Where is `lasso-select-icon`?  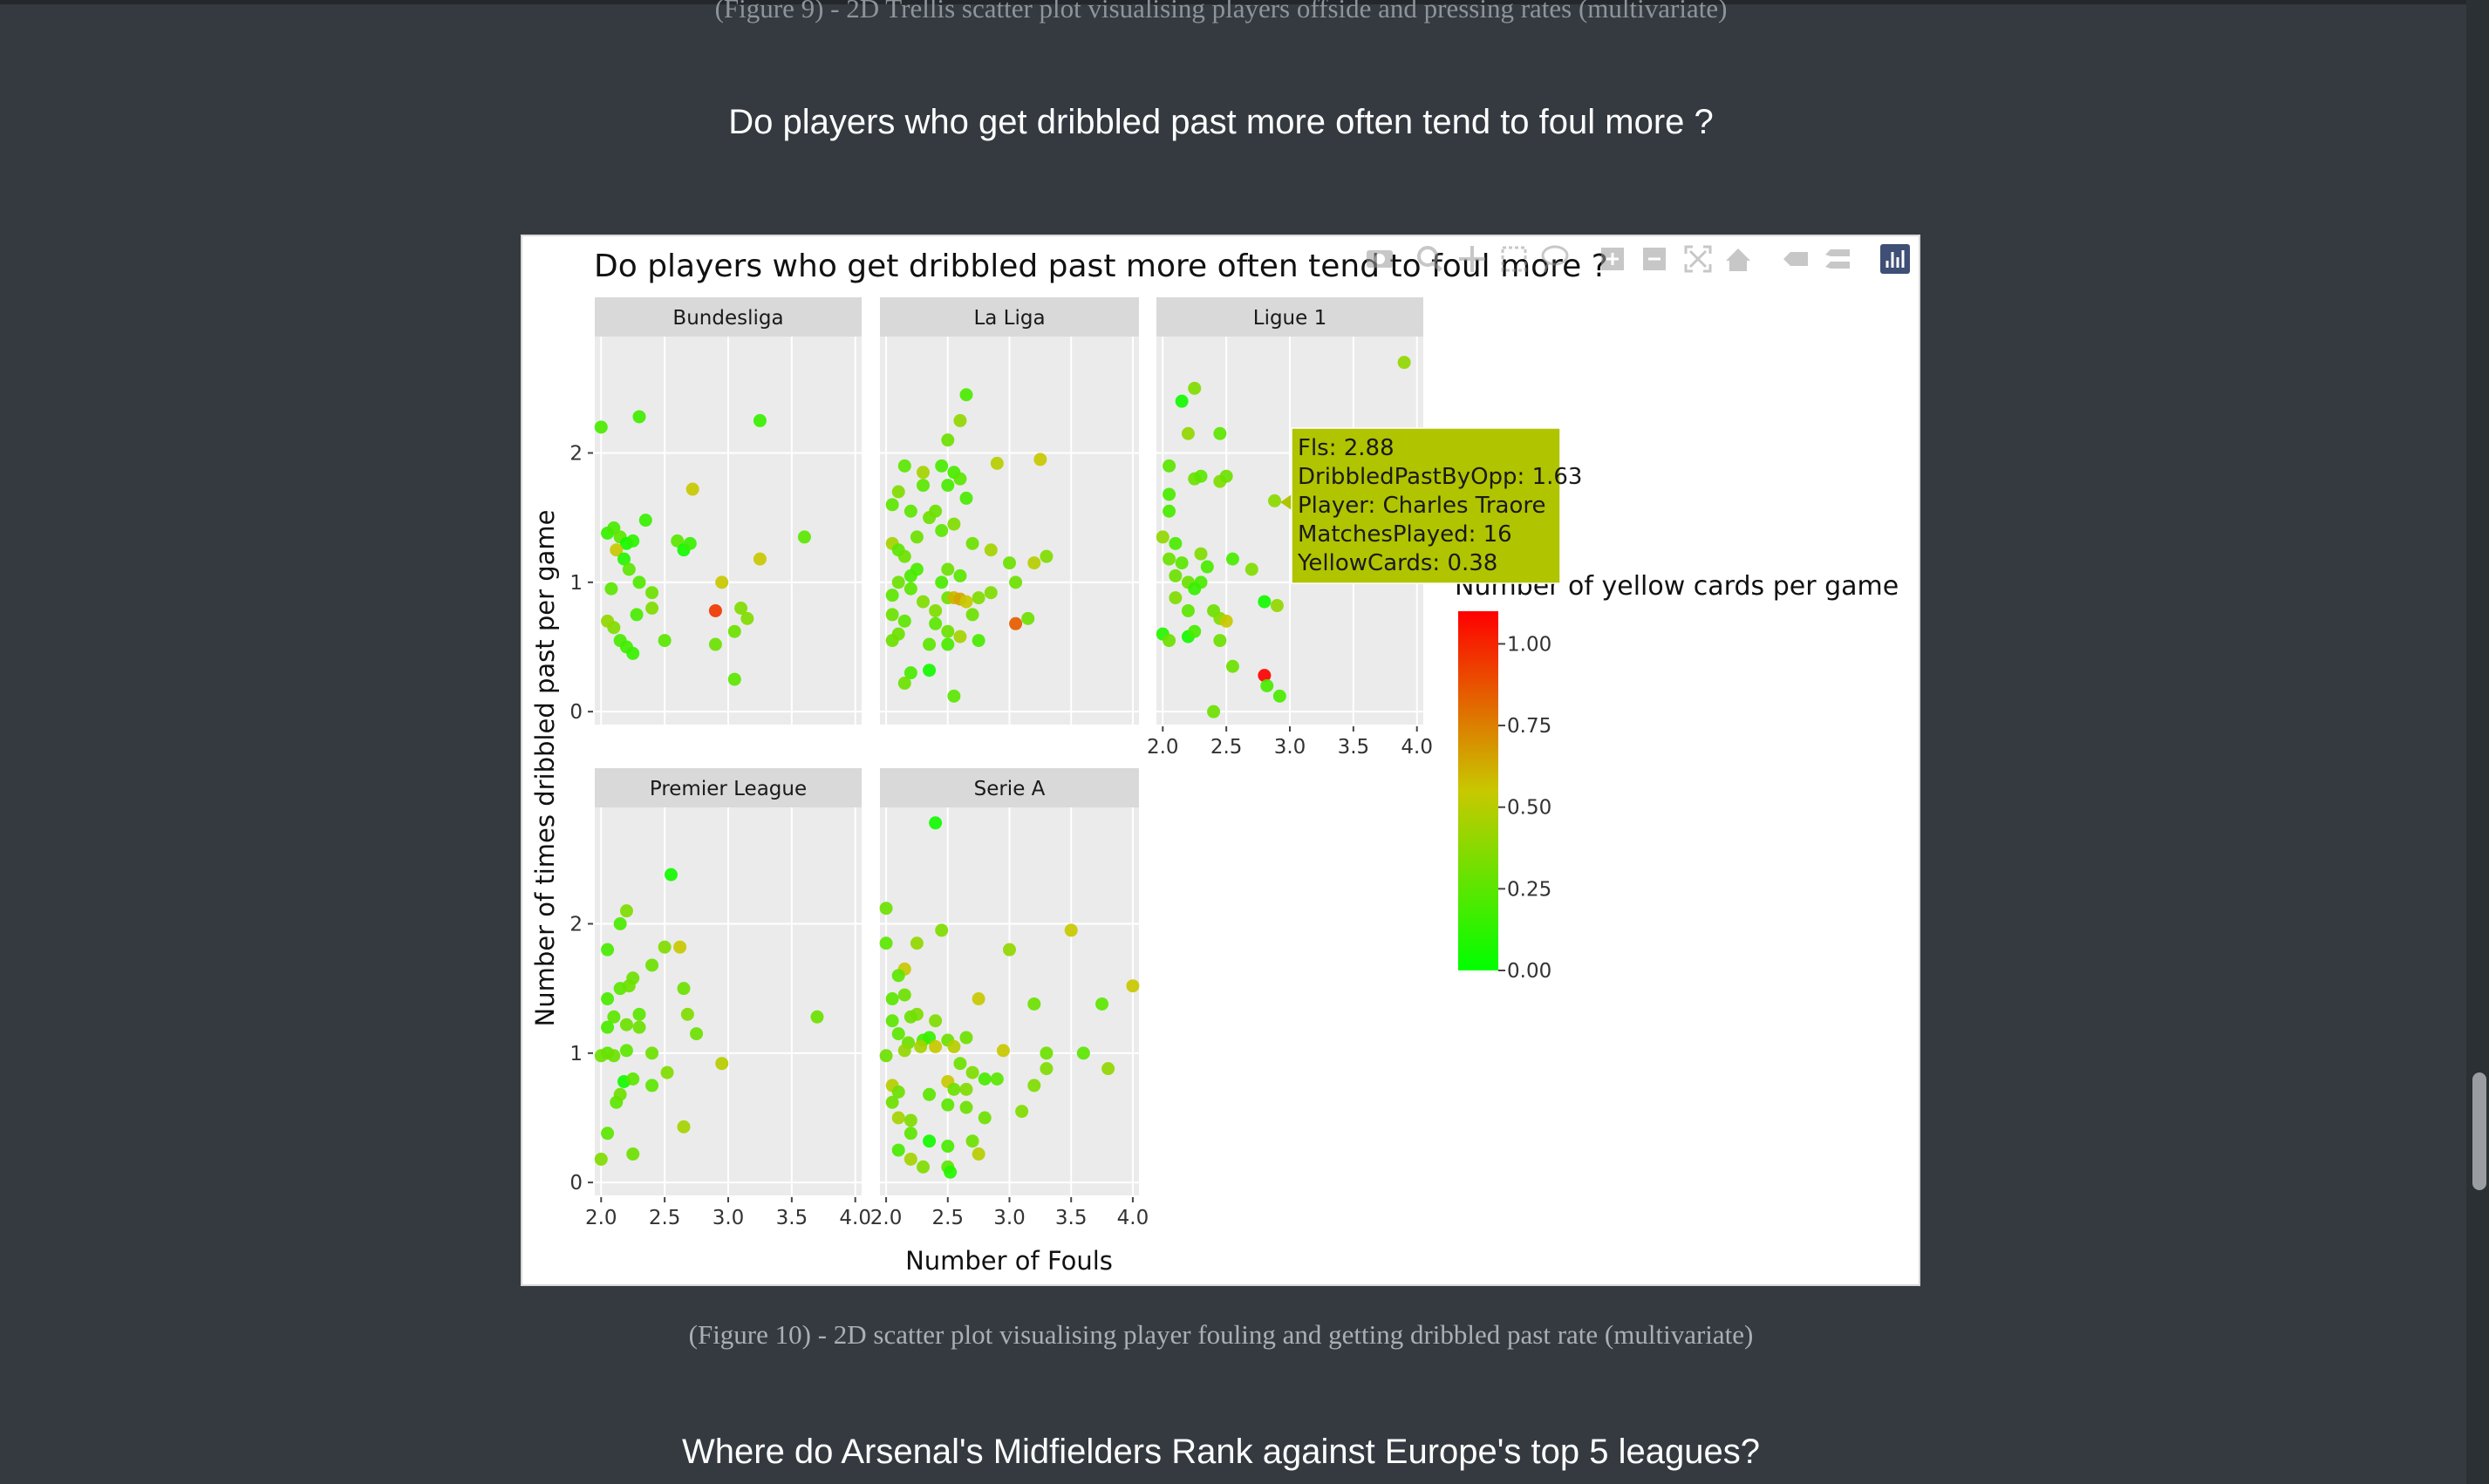
lasso-select-icon is located at coordinates (1555, 259).